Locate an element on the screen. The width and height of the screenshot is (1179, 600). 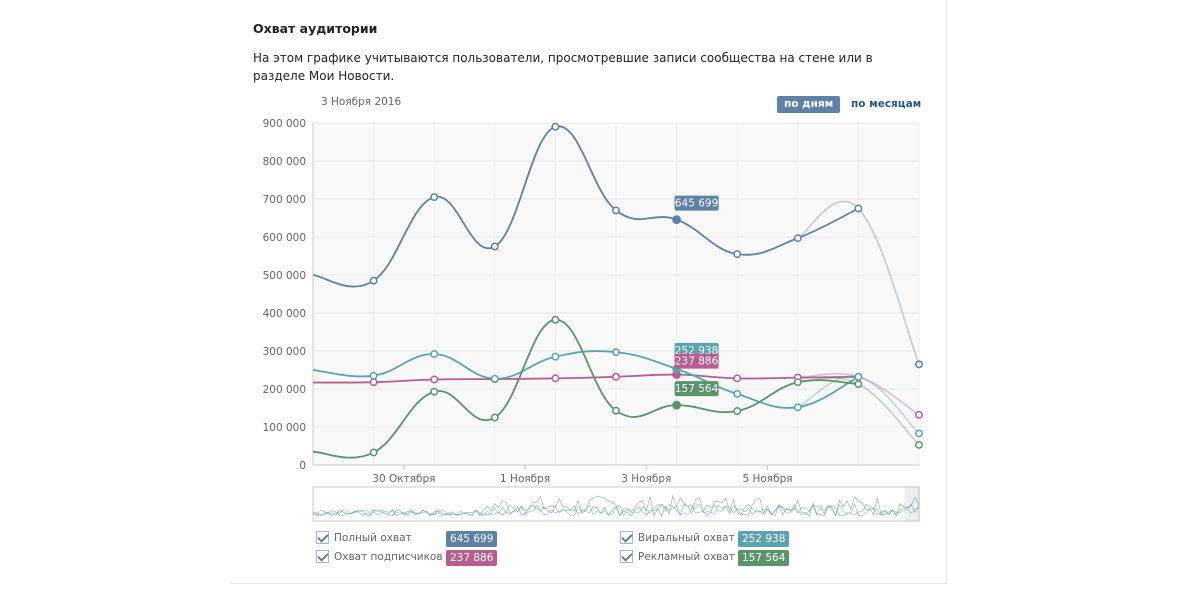
x-tick-label: 30 Октября is located at coordinates (403, 479).